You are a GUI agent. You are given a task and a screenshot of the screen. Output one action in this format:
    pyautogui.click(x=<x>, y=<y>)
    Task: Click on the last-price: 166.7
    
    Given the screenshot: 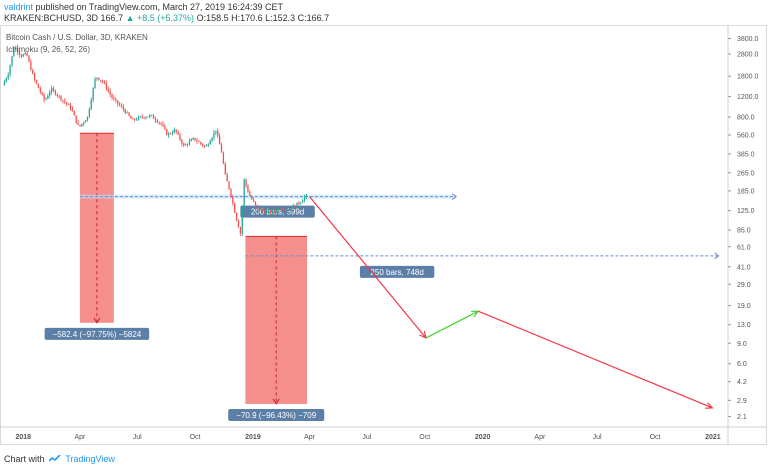 What is the action you would take?
    pyautogui.click(x=112, y=18)
    